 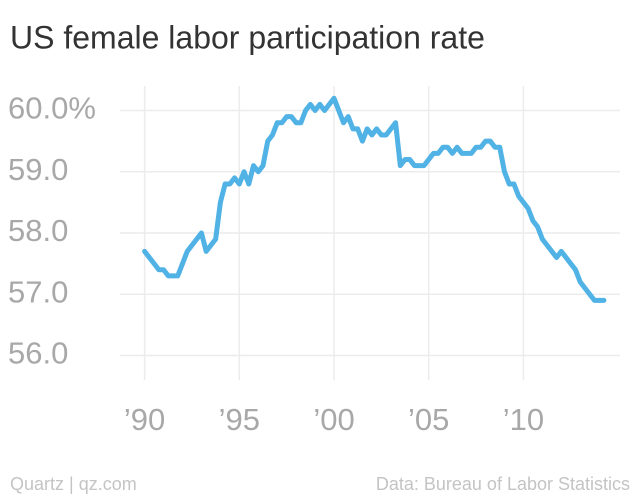 I want to click on x-tick-label: ’95, so click(x=239, y=419).